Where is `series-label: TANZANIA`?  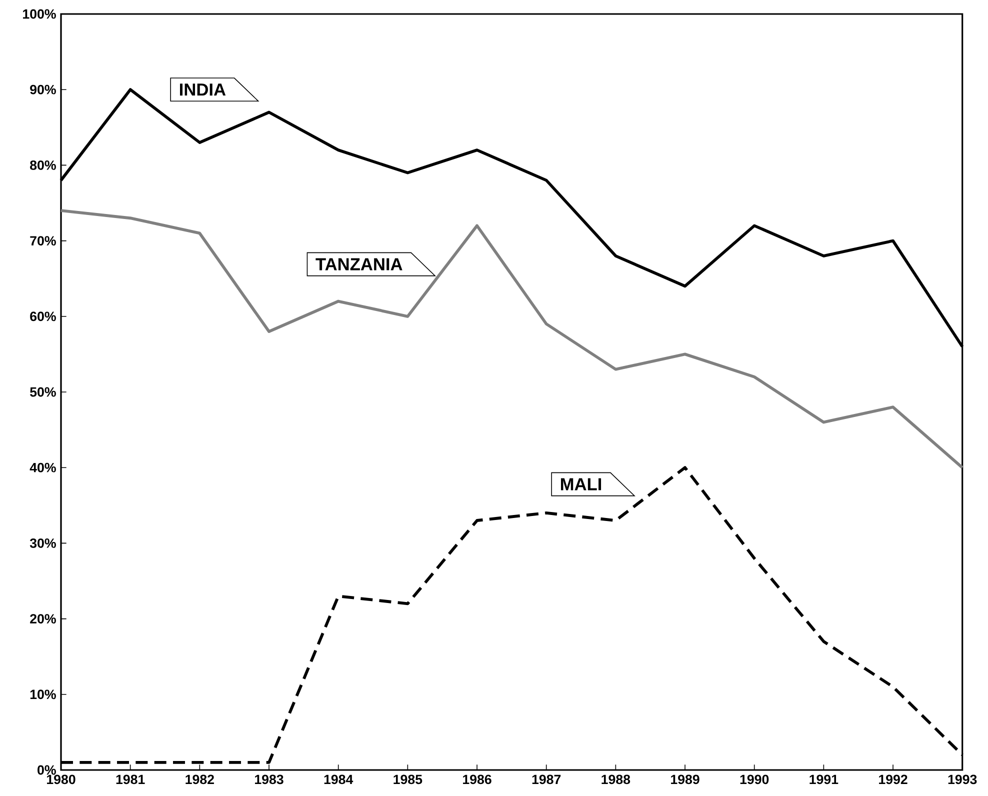
series-label: TANZANIA is located at coordinates (359, 264).